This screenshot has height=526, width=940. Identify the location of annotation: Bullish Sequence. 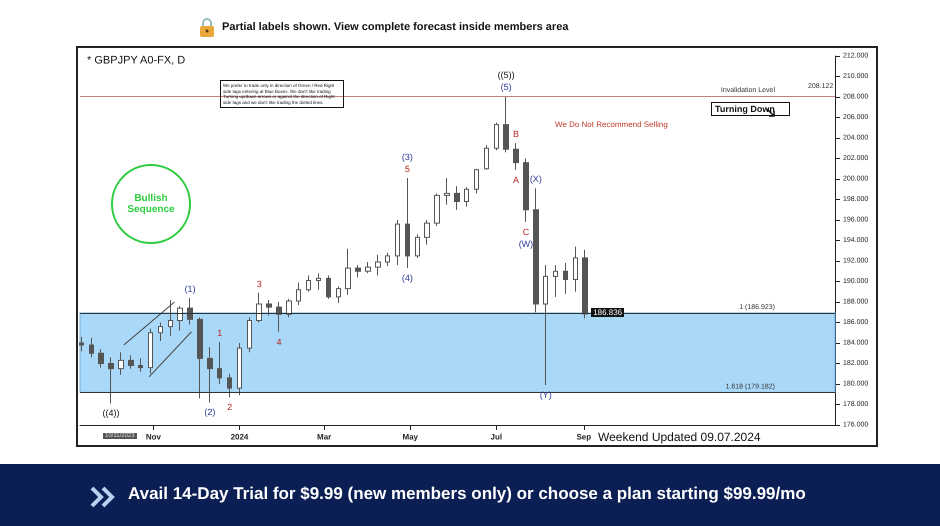
(151, 204).